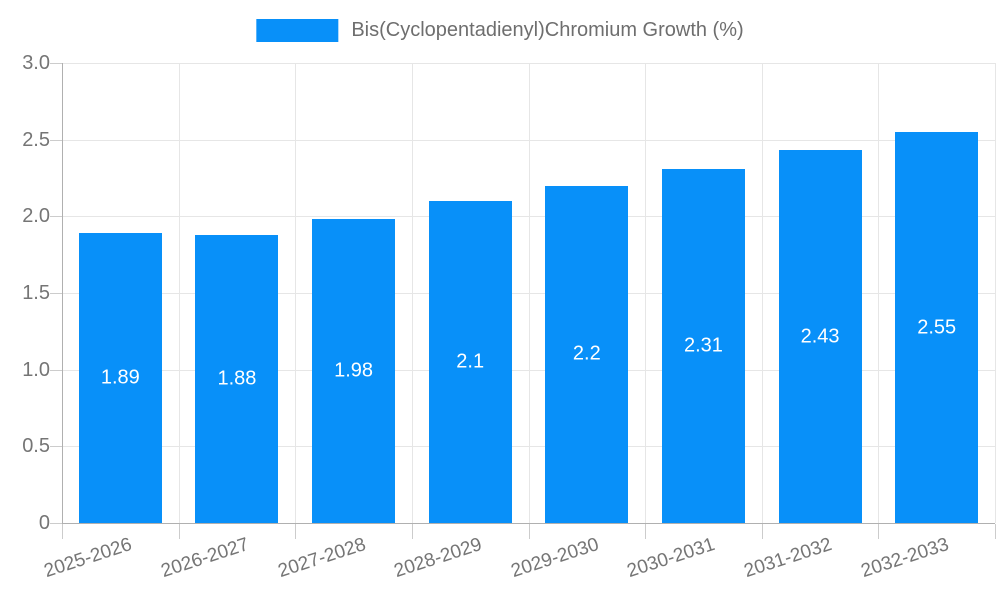 This screenshot has width=1000, height=600. Describe the element at coordinates (671, 558) in the screenshot. I see `x-tick-label: 2030-2031` at that location.